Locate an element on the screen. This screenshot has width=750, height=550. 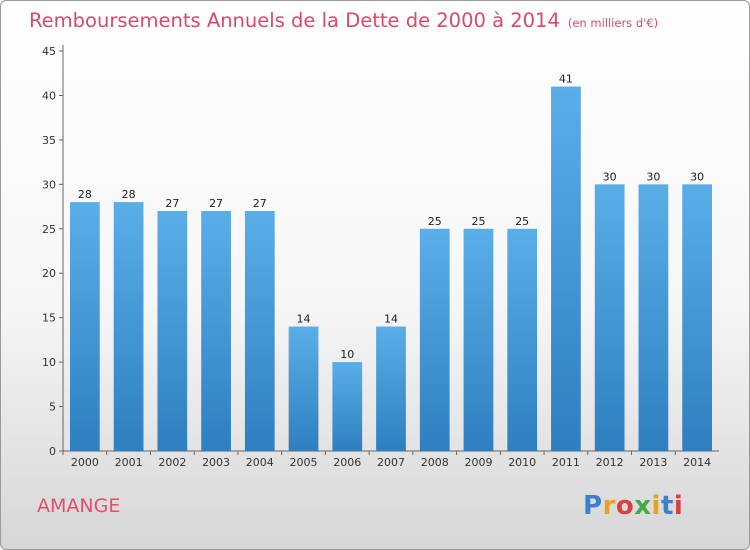
logo-letter: x is located at coordinates (643, 506).